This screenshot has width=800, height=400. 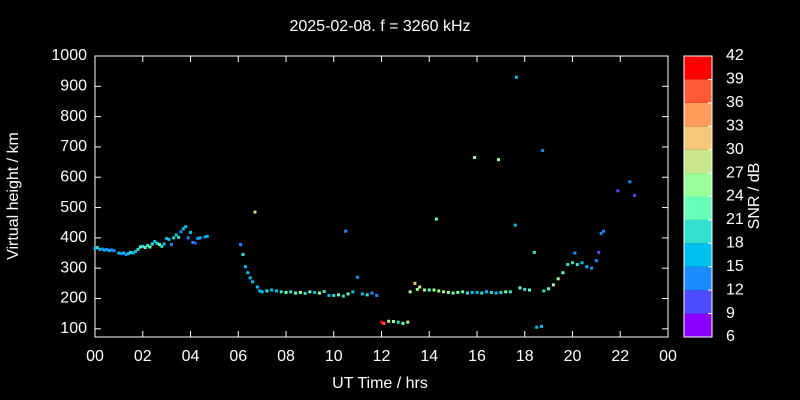 What do you see at coordinates (73, 237) in the screenshot?
I see `y-tick-label: 400` at bounding box center [73, 237].